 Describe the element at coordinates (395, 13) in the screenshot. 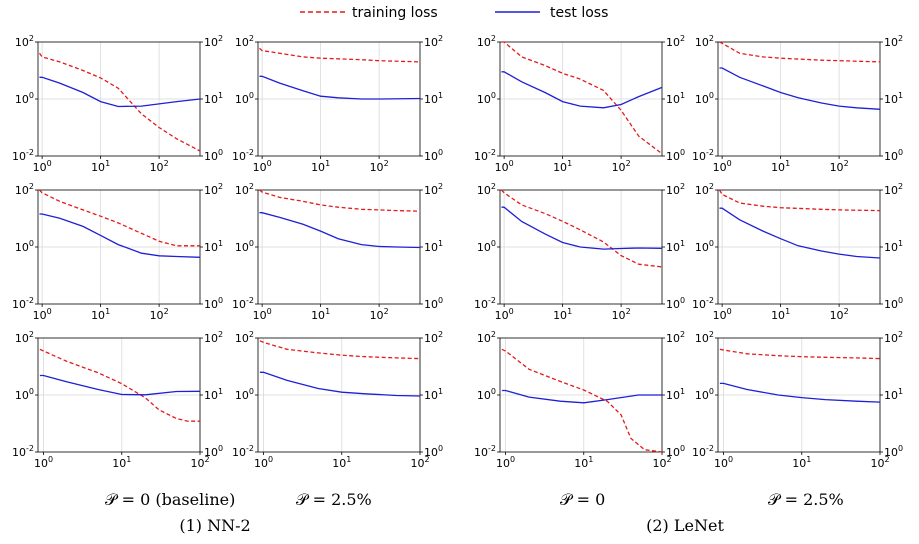

I see `legend-training-label: training loss` at that location.